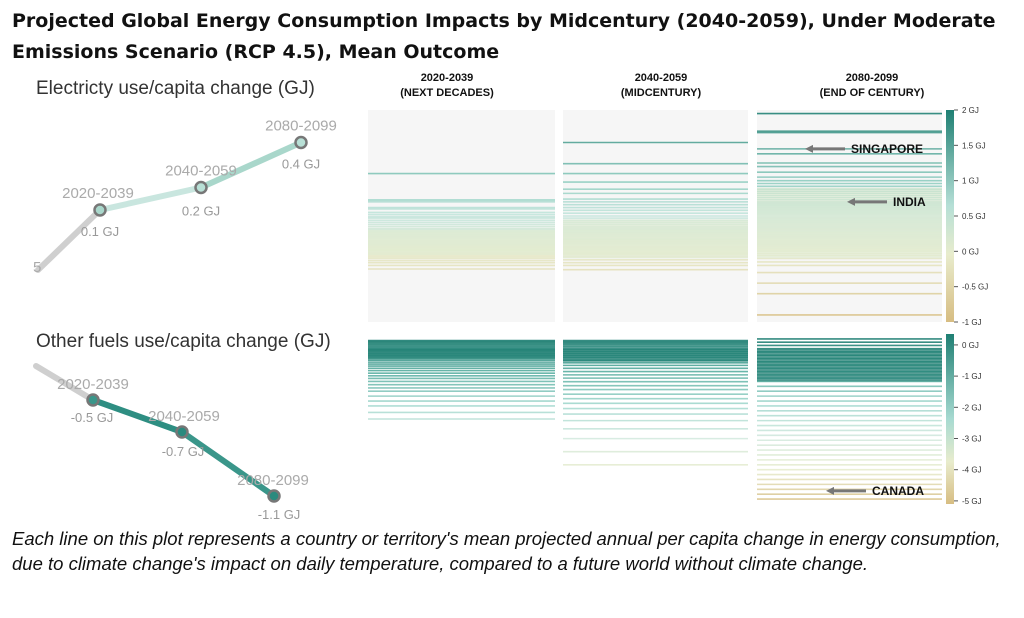 This screenshot has width=1024, height=618. What do you see at coordinates (279, 514) in the screenshot?
I see `trend-point-value-label: -1.1 GJ` at bounding box center [279, 514].